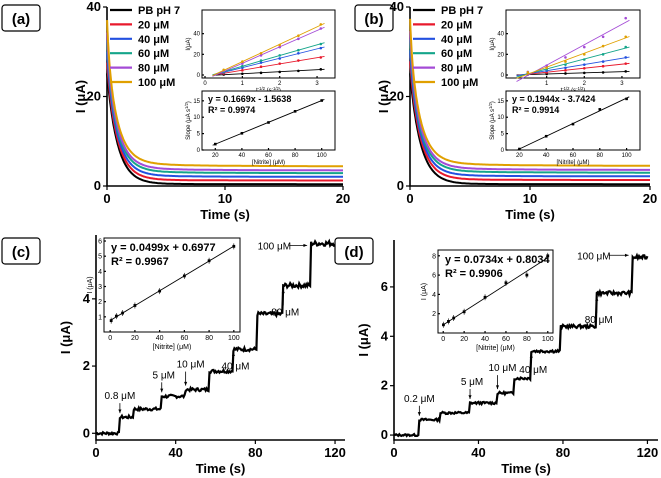 This screenshot has width=661, height=478. I want to click on inset-x-tick-label: 2, so click(585, 84).